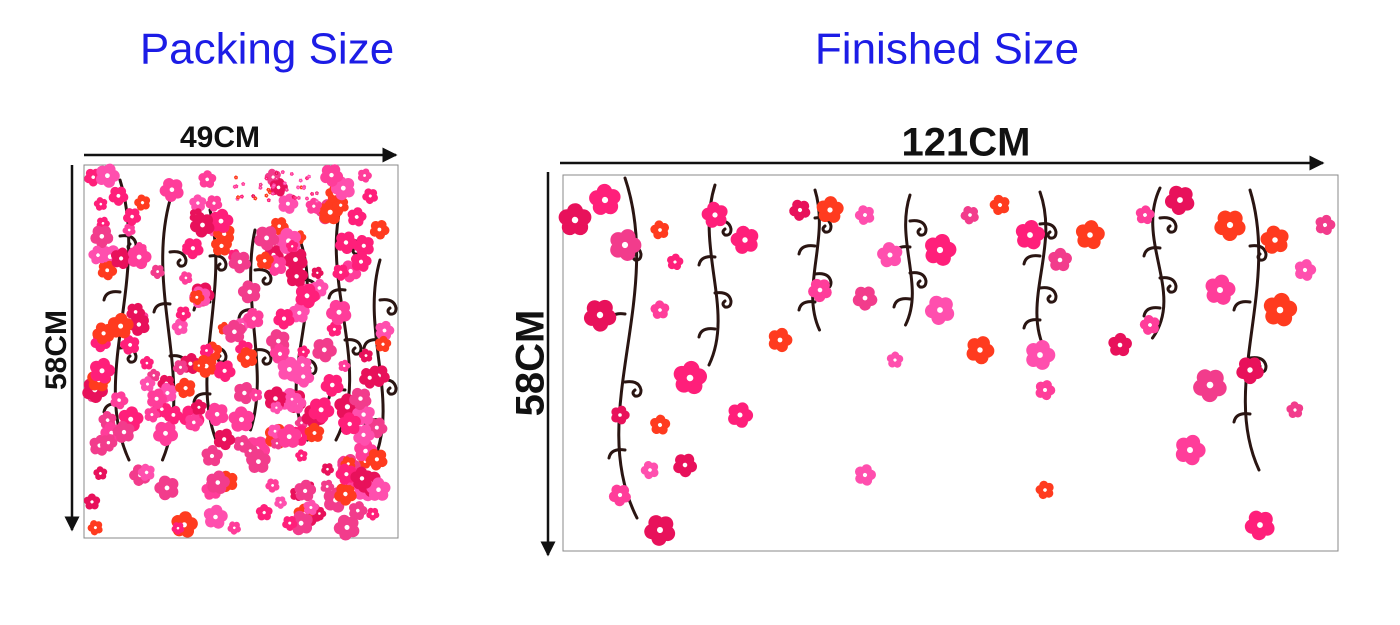 The image size is (1400, 625). Describe the element at coordinates (531, 363) in the screenshot. I see `finished-height: 58CM` at that location.